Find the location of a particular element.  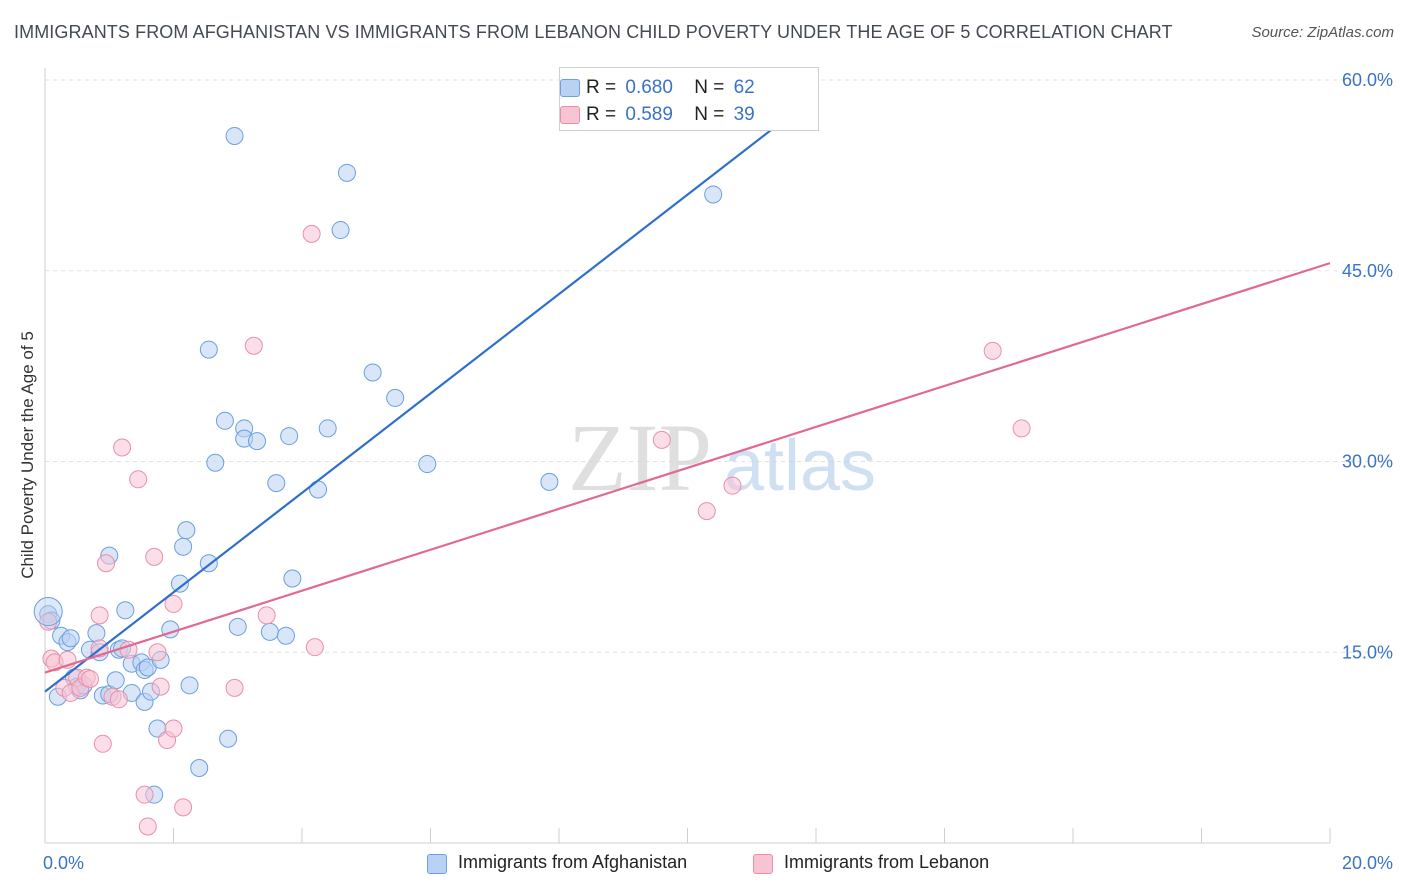

watermark: ZIP atlas is located at coordinates (722, 457).